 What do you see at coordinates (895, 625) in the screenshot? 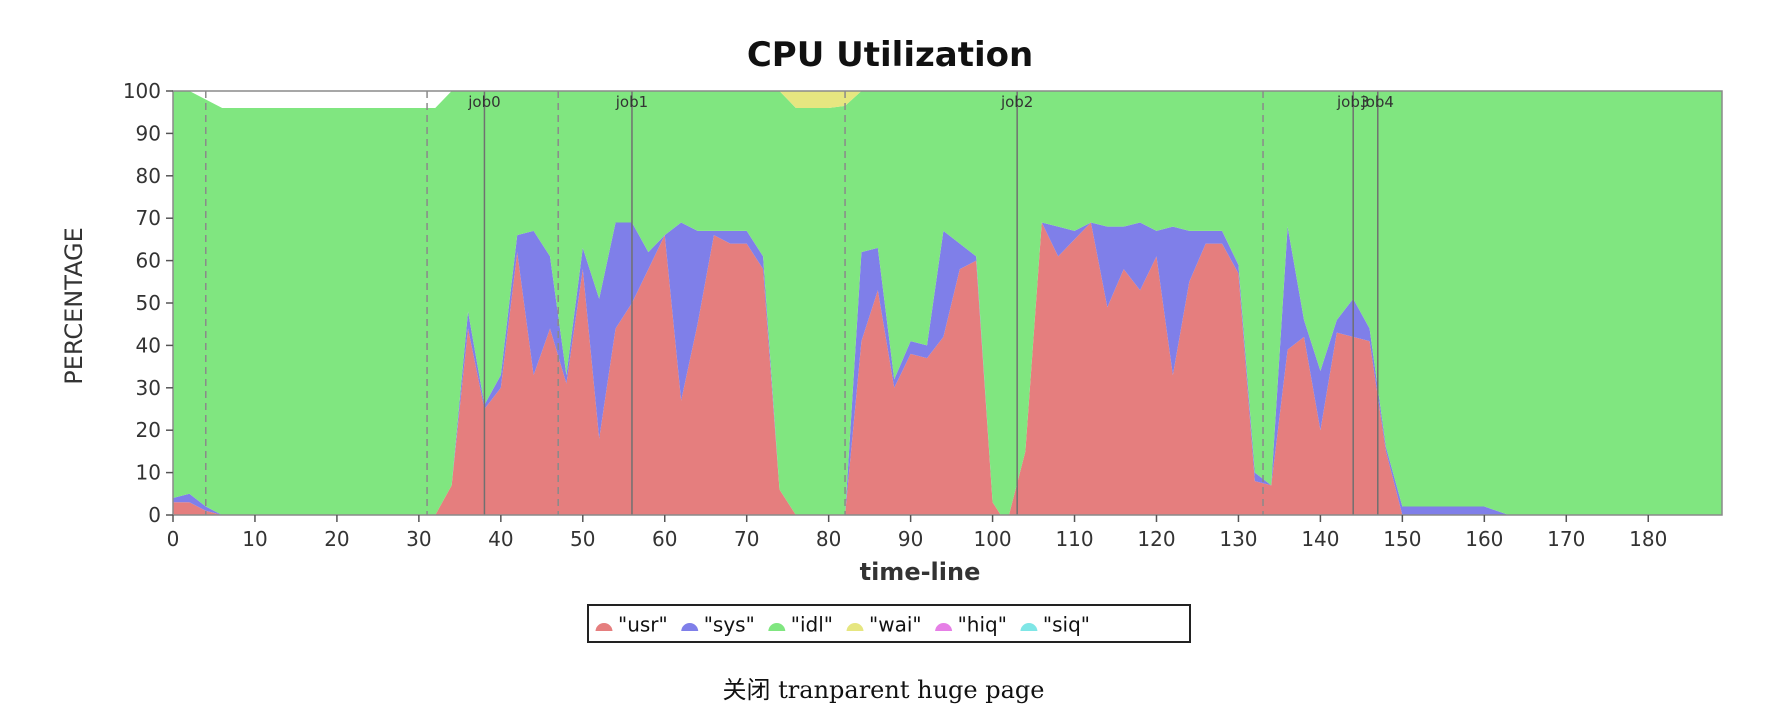
I see `legend-label: "wai"` at bounding box center [895, 625].